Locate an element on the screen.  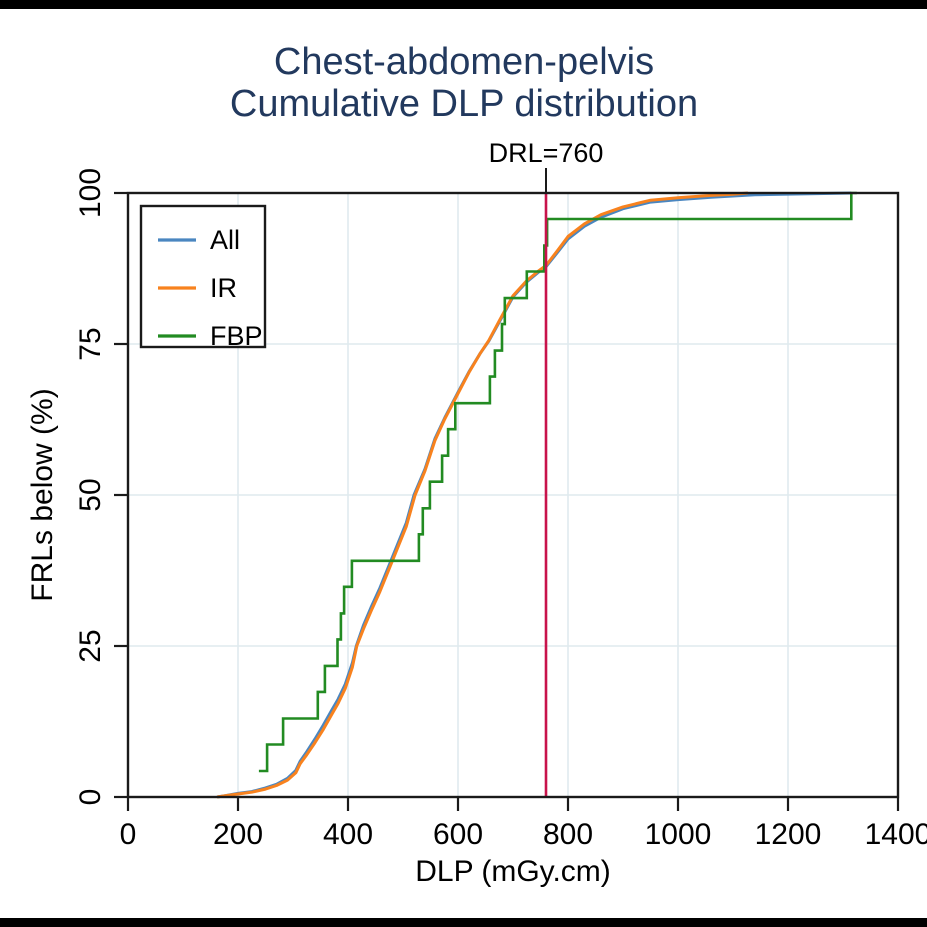
legend-label-fbp: FBP is located at coordinates (236, 336).